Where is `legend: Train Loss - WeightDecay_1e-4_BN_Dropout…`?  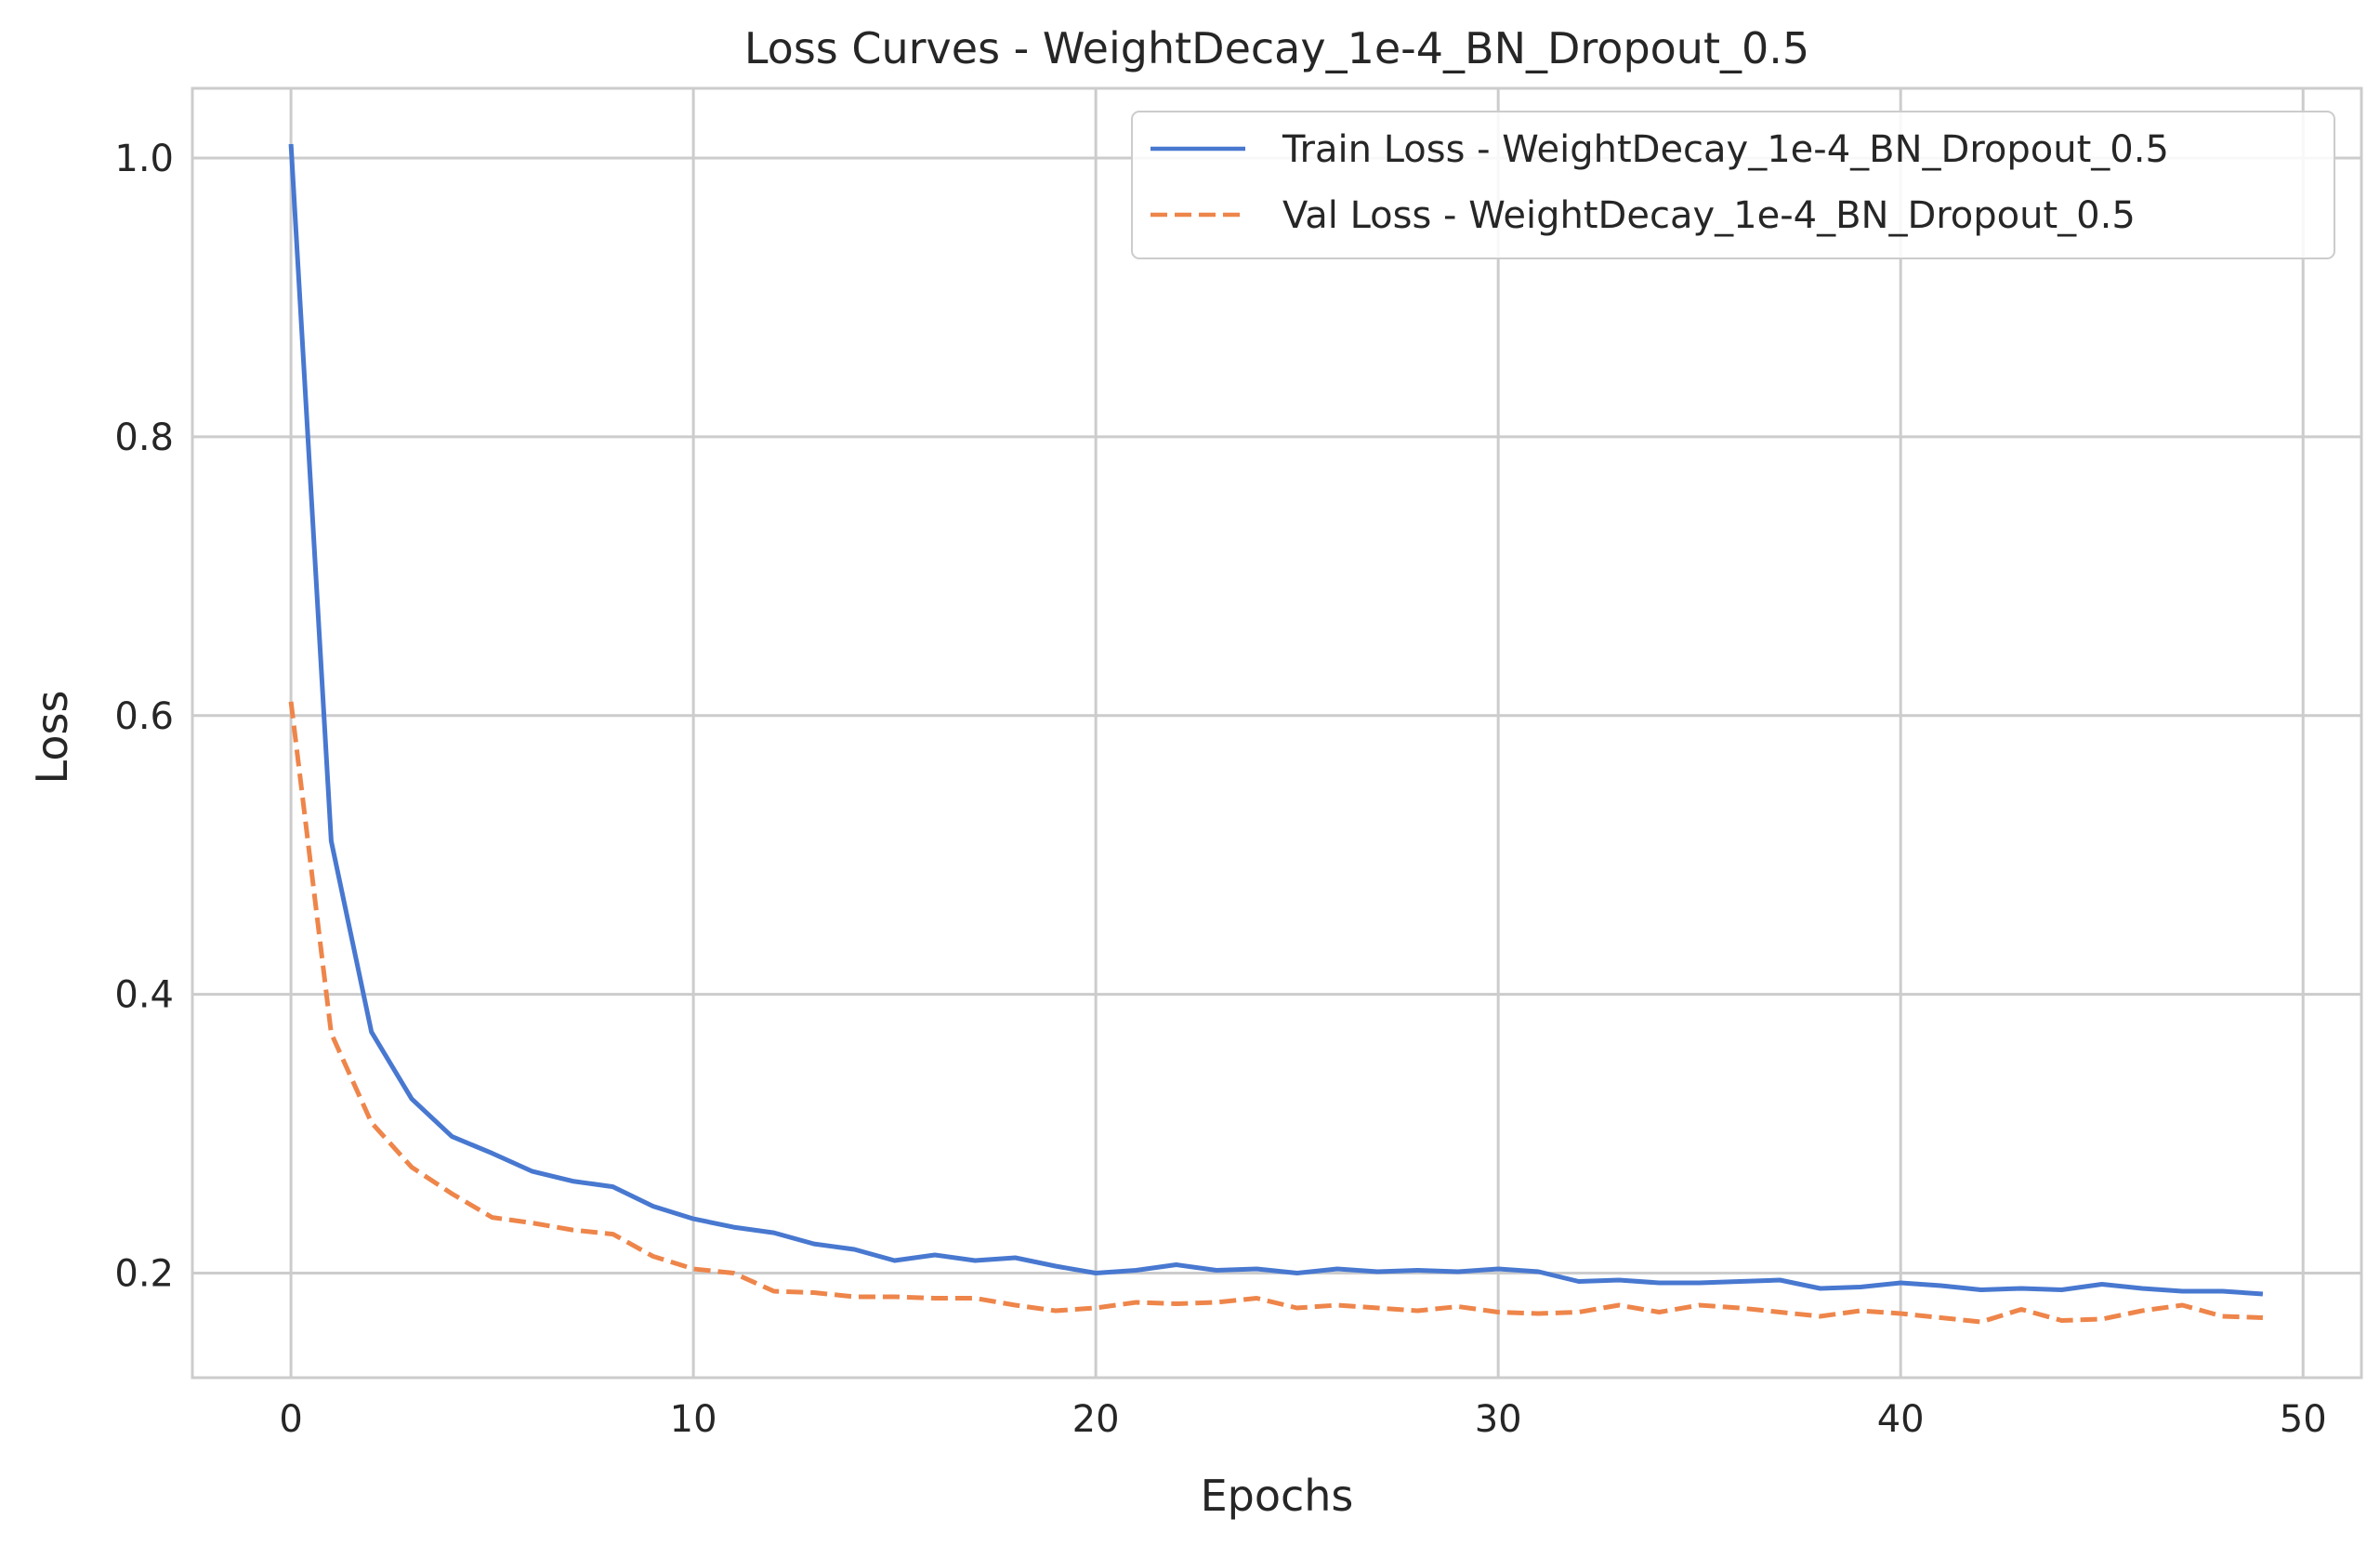 legend: Train Loss - WeightDecay_1e-4_BN_Dropout… is located at coordinates (1733, 185).